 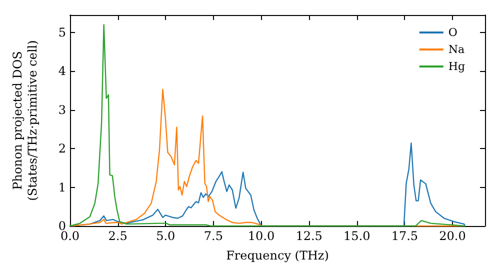 I want to click on y-tick-label: 1, so click(x=62, y=187).